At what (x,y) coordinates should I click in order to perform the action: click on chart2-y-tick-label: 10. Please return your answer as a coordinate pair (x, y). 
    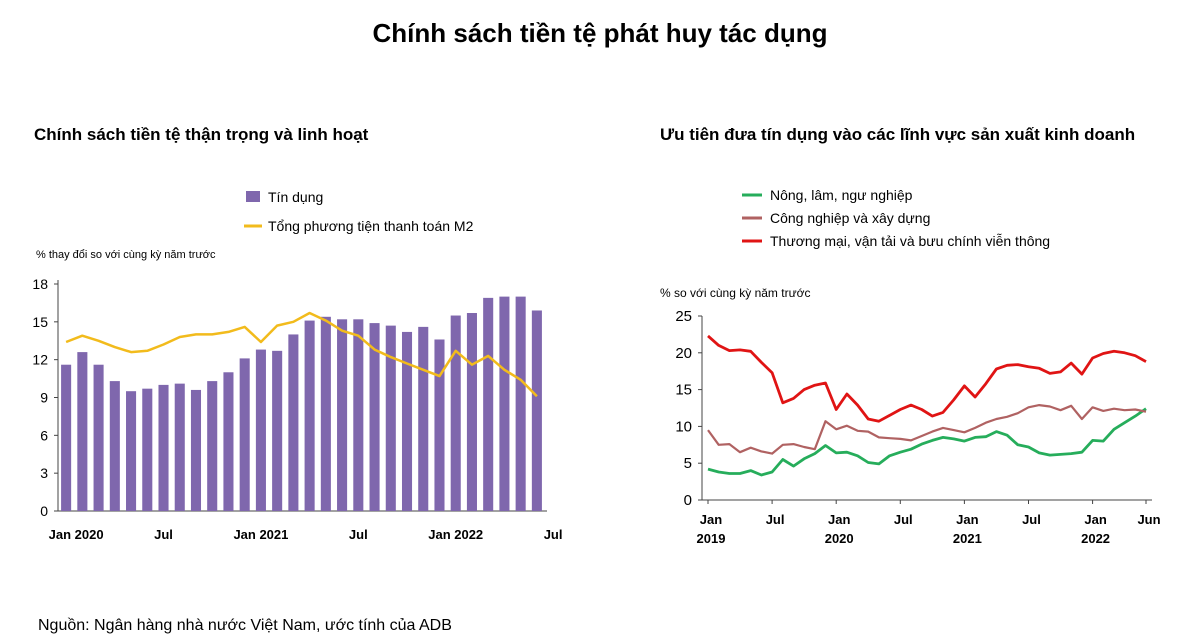
    Looking at the image, I should click on (683, 426).